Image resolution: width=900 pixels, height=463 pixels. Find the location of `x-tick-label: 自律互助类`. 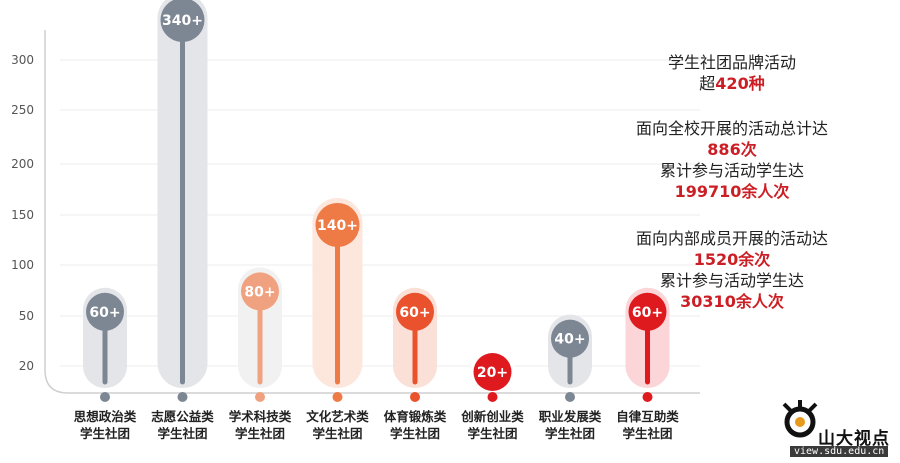

x-tick-label: 自律互助类 is located at coordinates (647, 416).